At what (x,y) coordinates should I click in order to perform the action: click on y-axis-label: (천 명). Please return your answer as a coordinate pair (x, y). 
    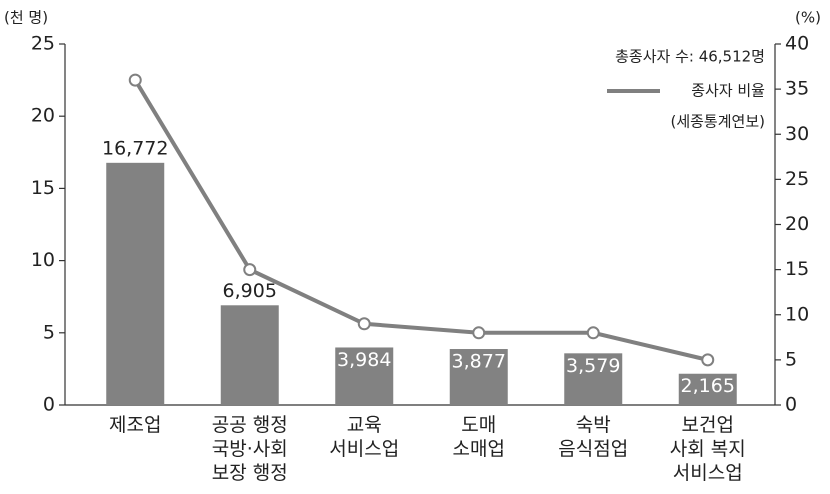
    Looking at the image, I should click on (26, 18).